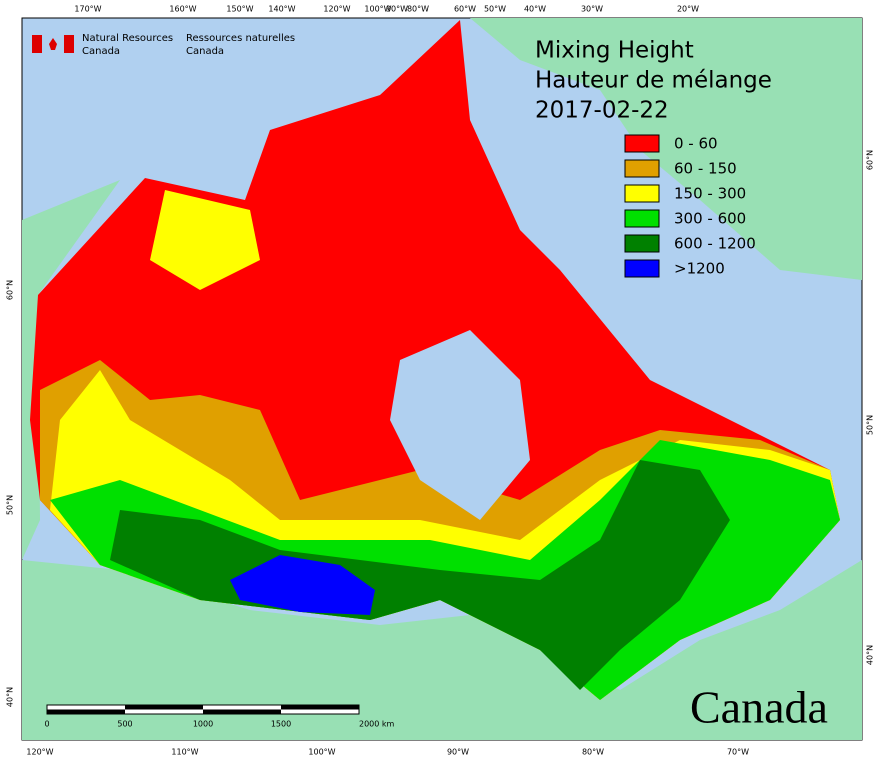 Image resolution: width=880 pixels, height=760 pixels. Describe the element at coordinates (710, 194) in the screenshot. I see `legend-label: 150 - 300` at that location.